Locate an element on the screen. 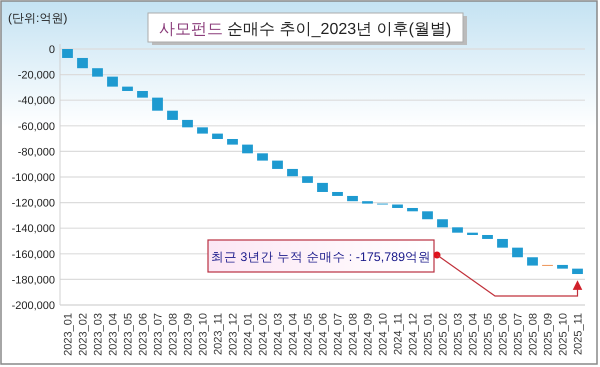 Image resolution: width=600 pixels, height=367 pixels. y-tick-label: -40,000 is located at coordinates (36, 101).